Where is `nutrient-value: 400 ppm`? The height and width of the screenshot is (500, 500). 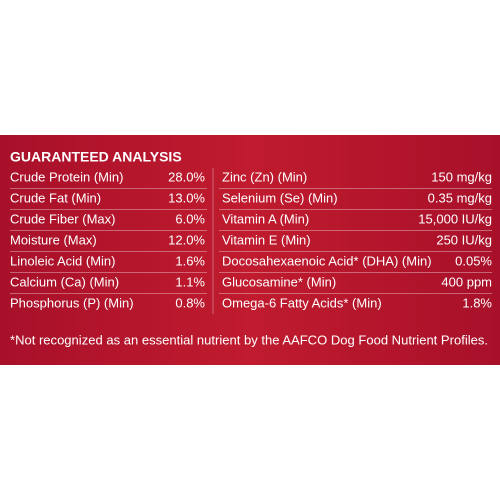
nutrient-value: 400 ppm is located at coordinates (466, 281).